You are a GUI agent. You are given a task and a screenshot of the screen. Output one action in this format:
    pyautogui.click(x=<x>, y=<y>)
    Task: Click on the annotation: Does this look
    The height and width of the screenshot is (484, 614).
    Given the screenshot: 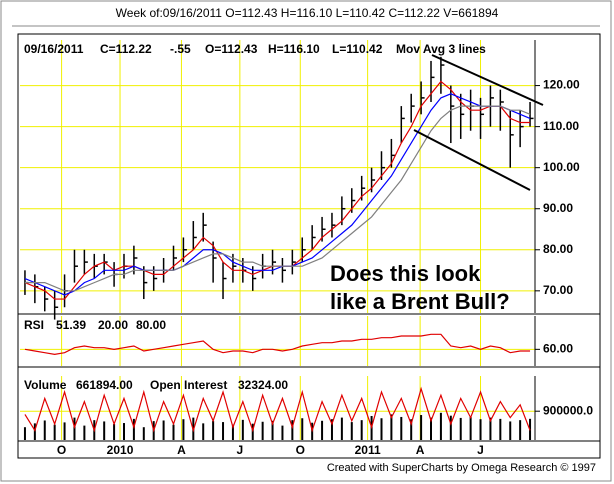 What is the action you would take?
    pyautogui.click(x=405, y=273)
    